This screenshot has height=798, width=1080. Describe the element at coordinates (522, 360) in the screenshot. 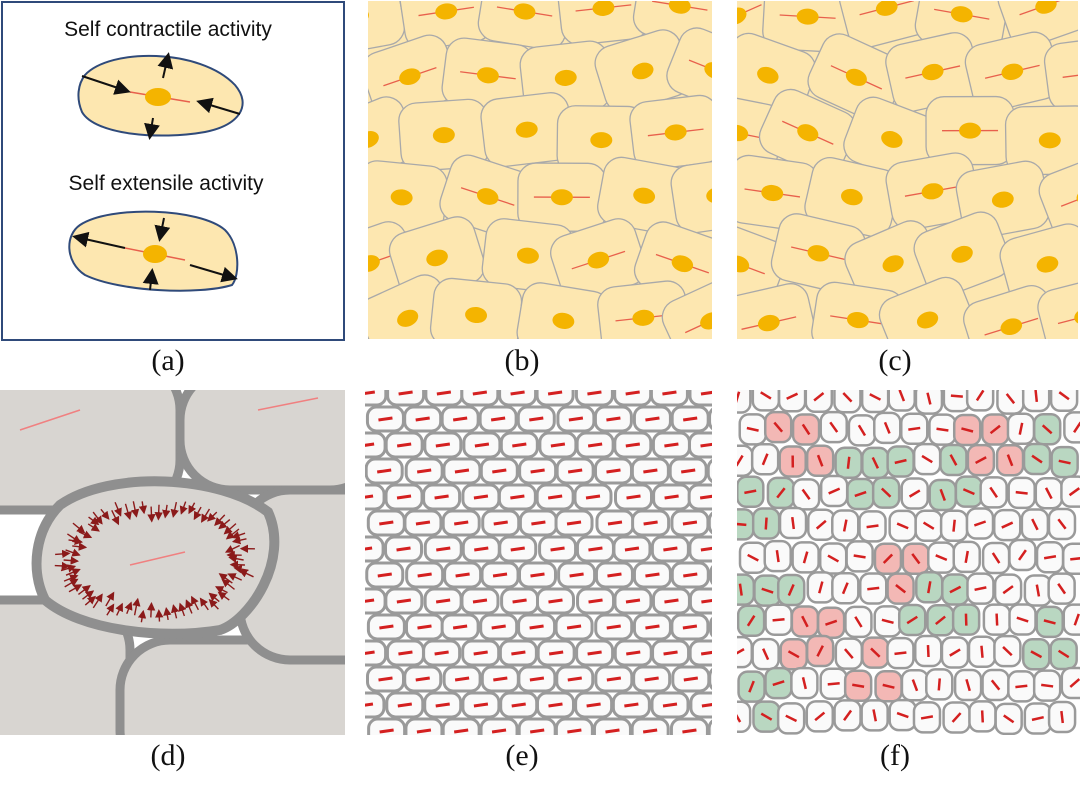

I see `caption: (b)` at that location.